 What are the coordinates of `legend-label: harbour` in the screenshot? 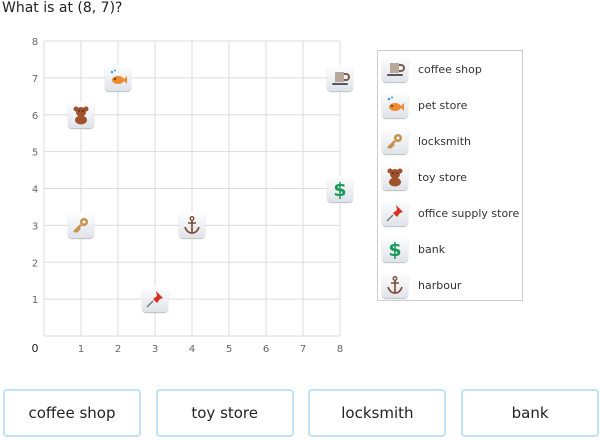 It's located at (440, 285).